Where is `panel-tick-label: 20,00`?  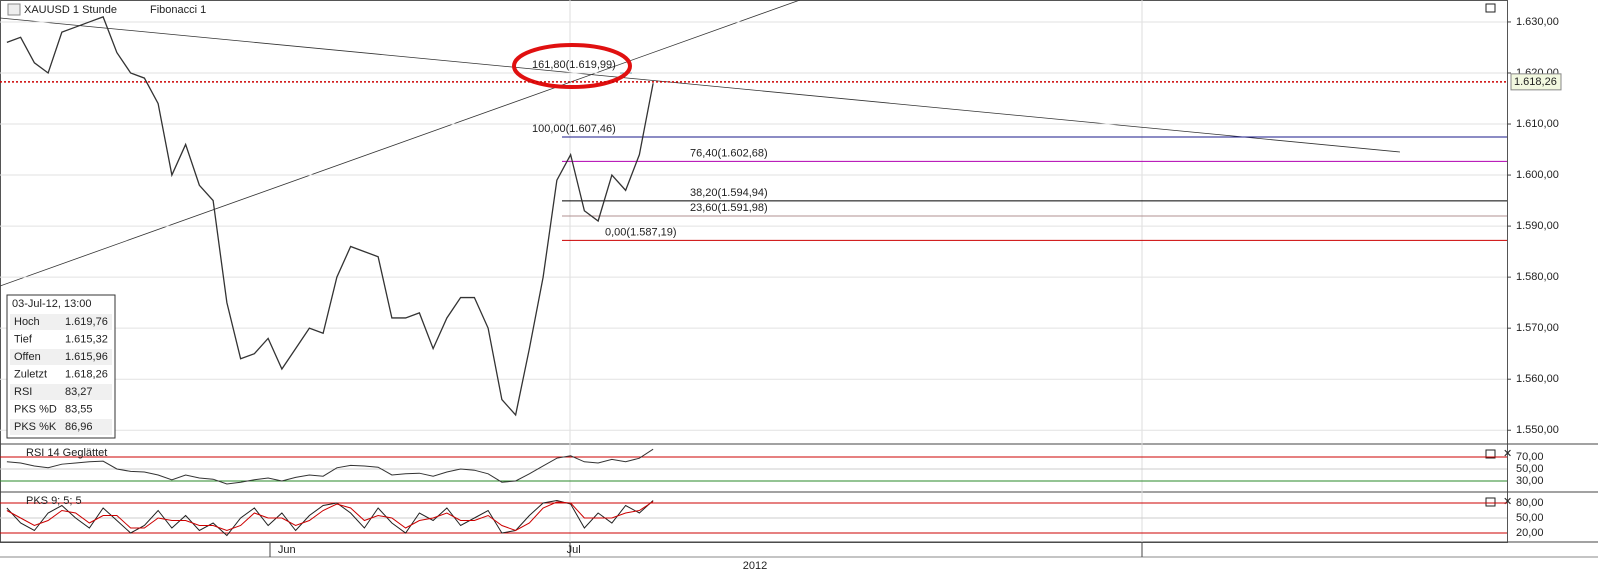 panel-tick-label: 20,00 is located at coordinates (1530, 533).